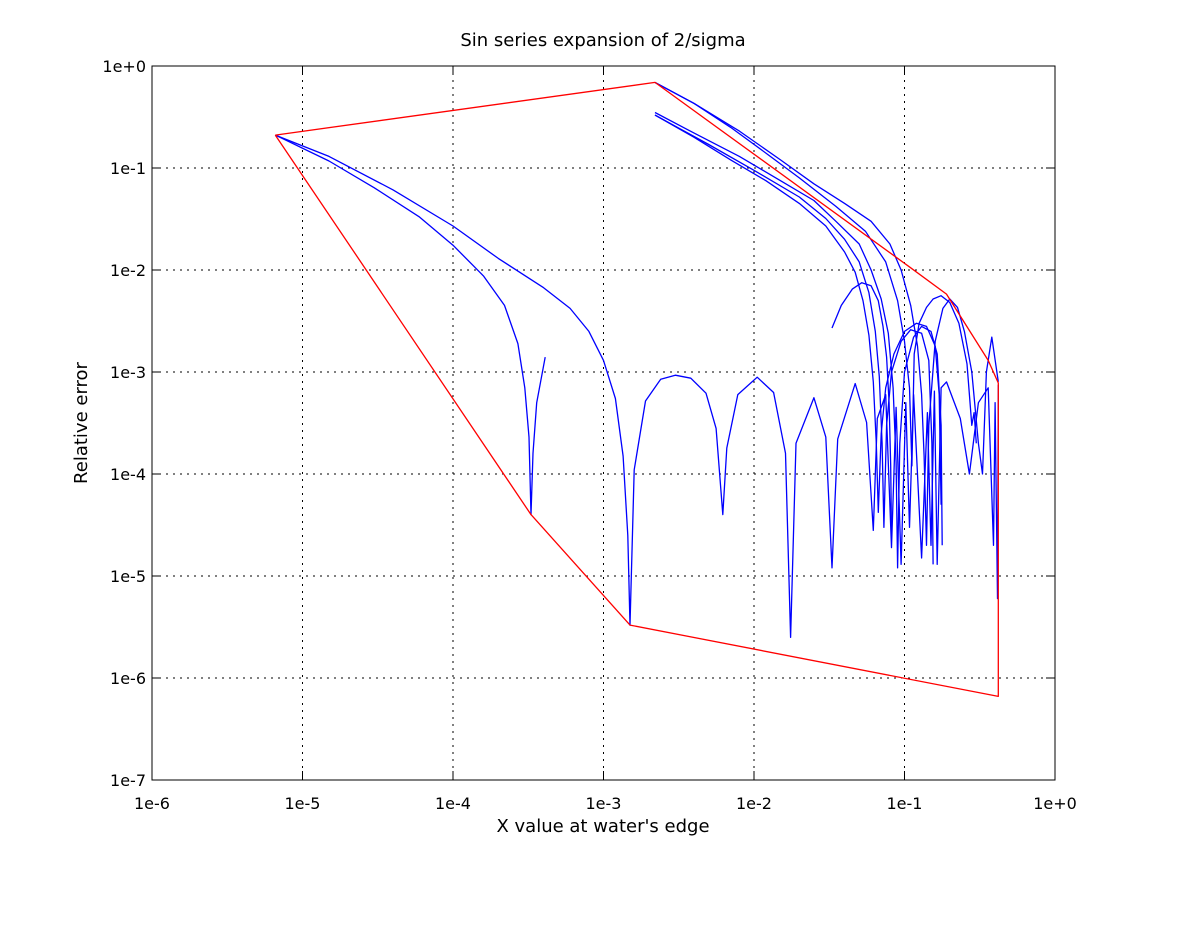 The width and height of the screenshot is (1200, 938). I want to click on chart-title: Sin series expansion of 2/sigma, so click(602, 40).